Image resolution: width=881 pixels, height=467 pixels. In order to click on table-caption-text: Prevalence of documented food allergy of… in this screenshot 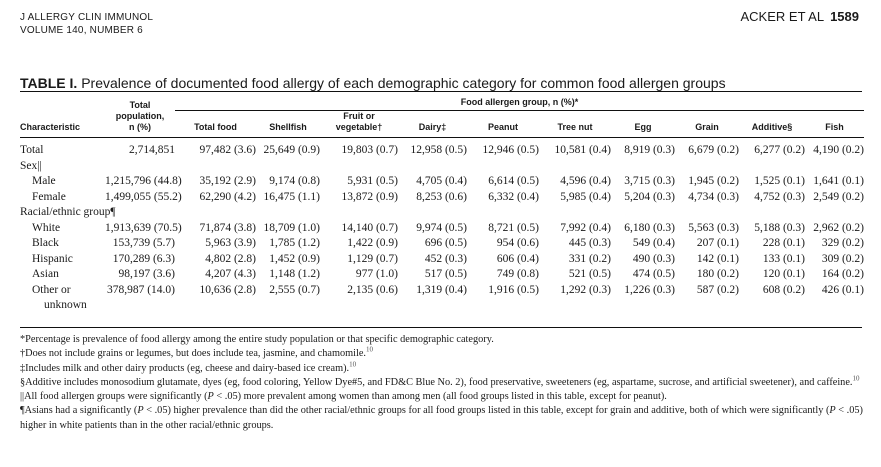, I will do `click(403, 83)`.